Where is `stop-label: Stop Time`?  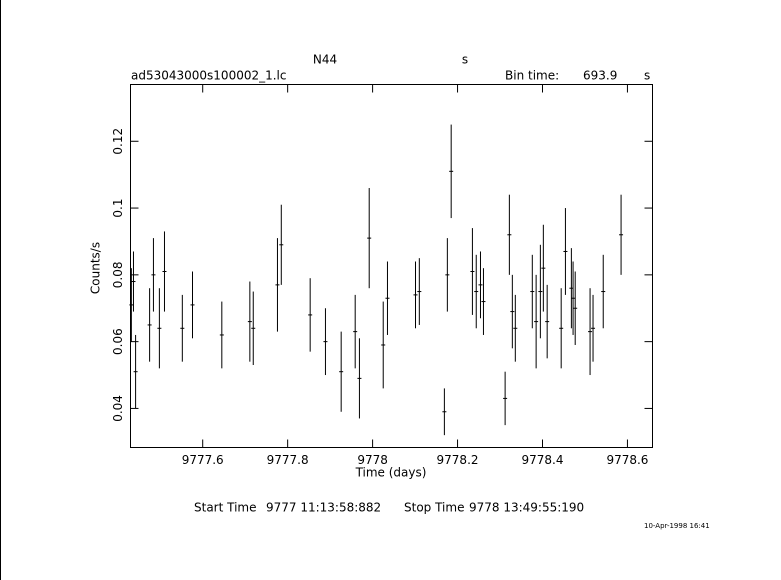 stop-label: Stop Time is located at coordinates (434, 508).